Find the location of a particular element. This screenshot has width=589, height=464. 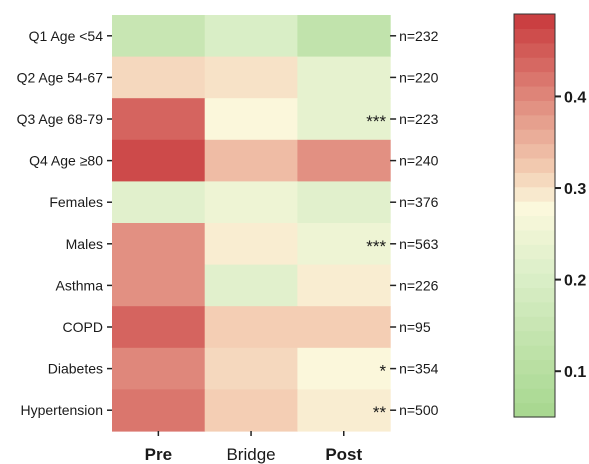

row-label: Hypertension is located at coordinates (62, 410).